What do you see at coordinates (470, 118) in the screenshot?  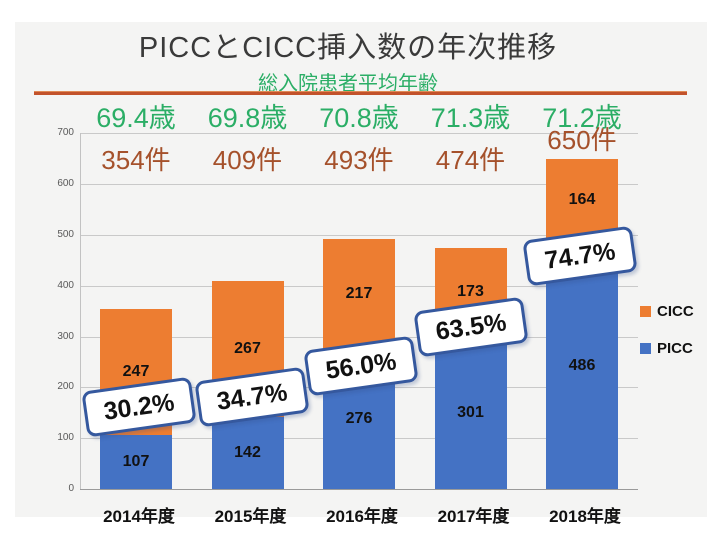 I see `average-age-label: 71.3歳` at bounding box center [470, 118].